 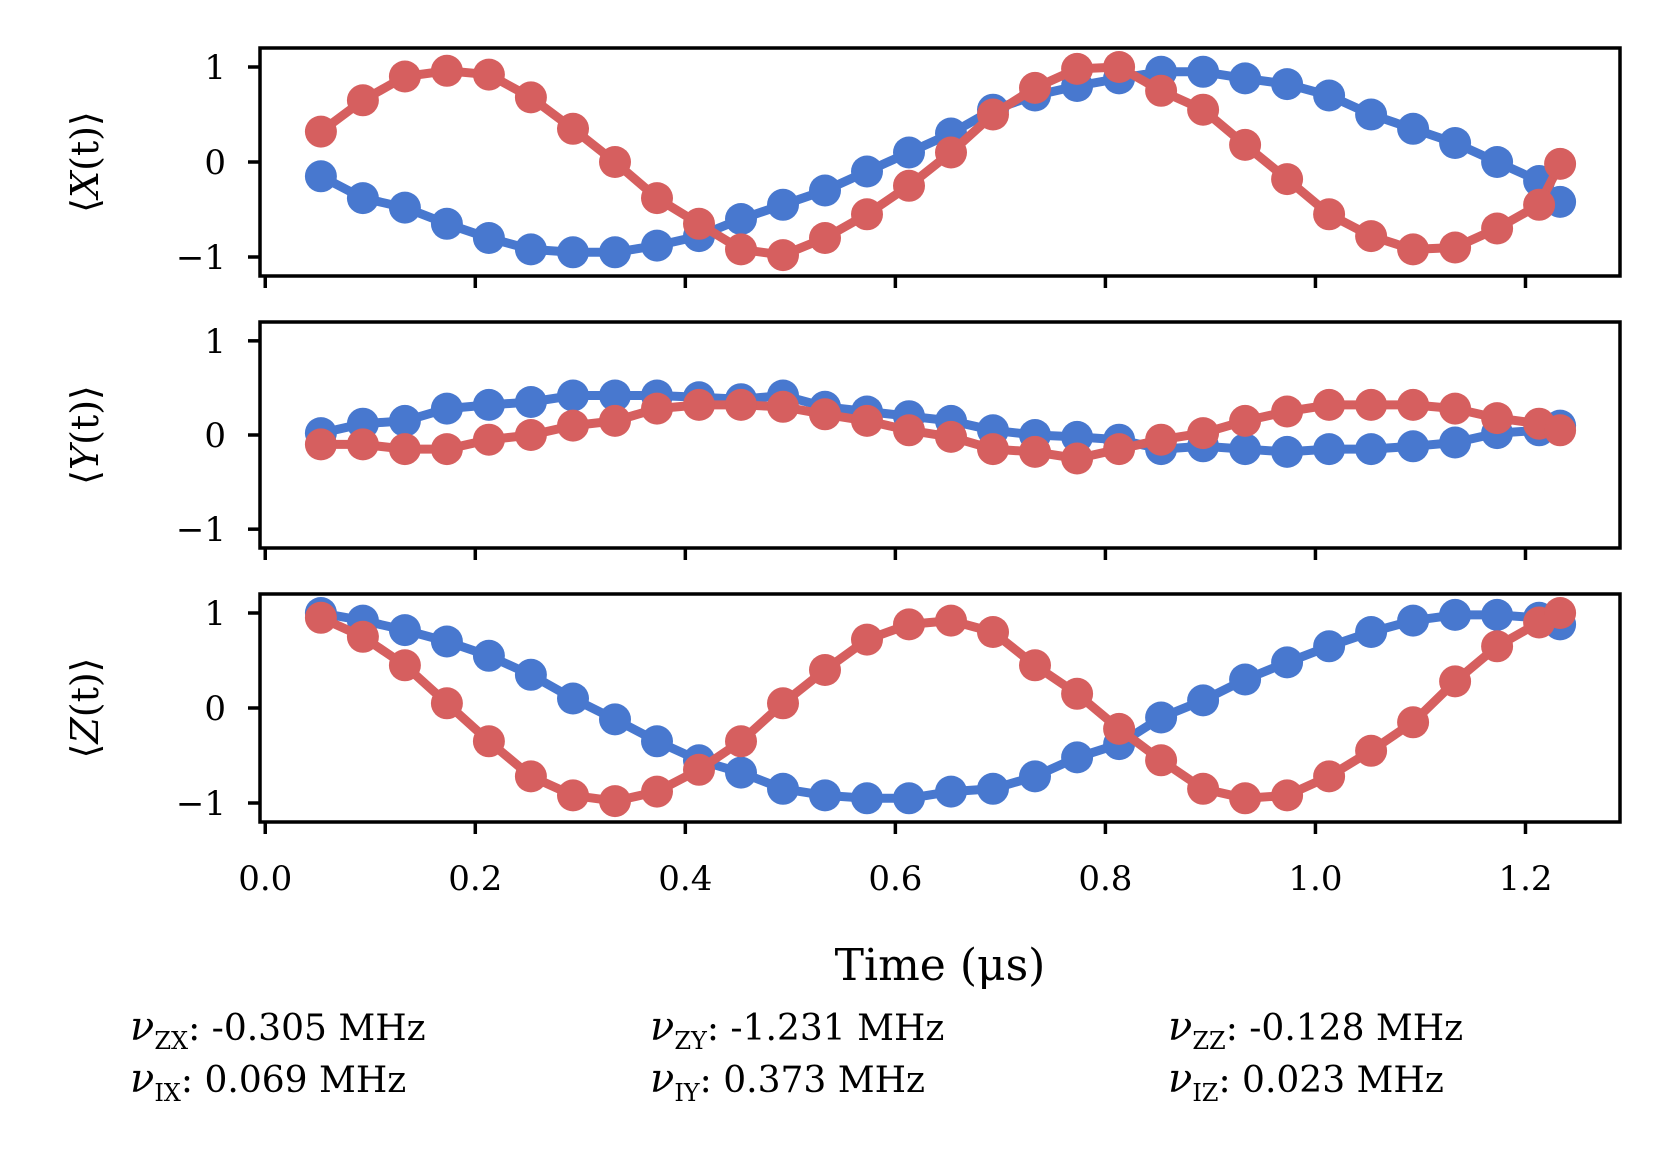 I want to click on x-axis-label: Time (μs), so click(x=940, y=965).